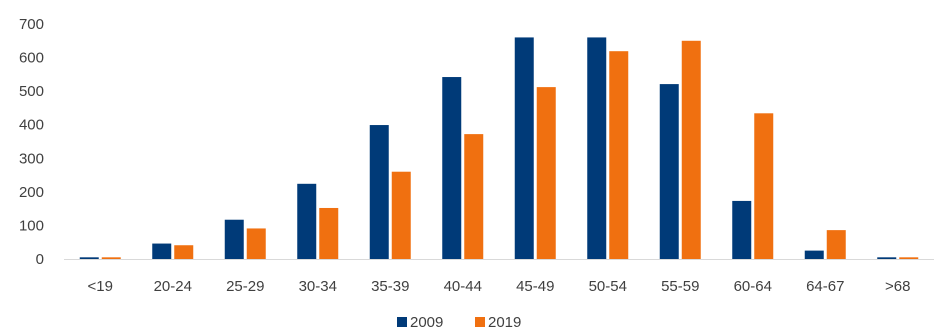 This screenshot has width=942, height=329. What do you see at coordinates (31, 125) in the screenshot?
I see `y-tick-label: 400` at bounding box center [31, 125].